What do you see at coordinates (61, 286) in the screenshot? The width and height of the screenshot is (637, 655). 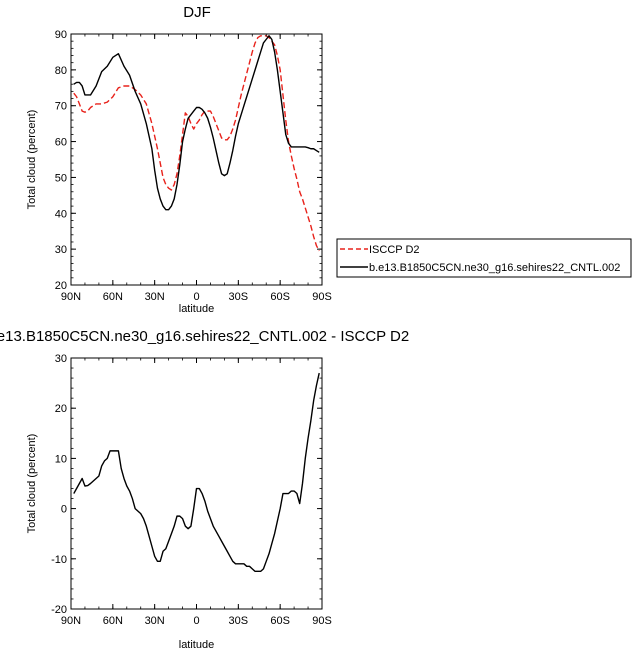 I see `top-ytick-label: 20` at bounding box center [61, 286].